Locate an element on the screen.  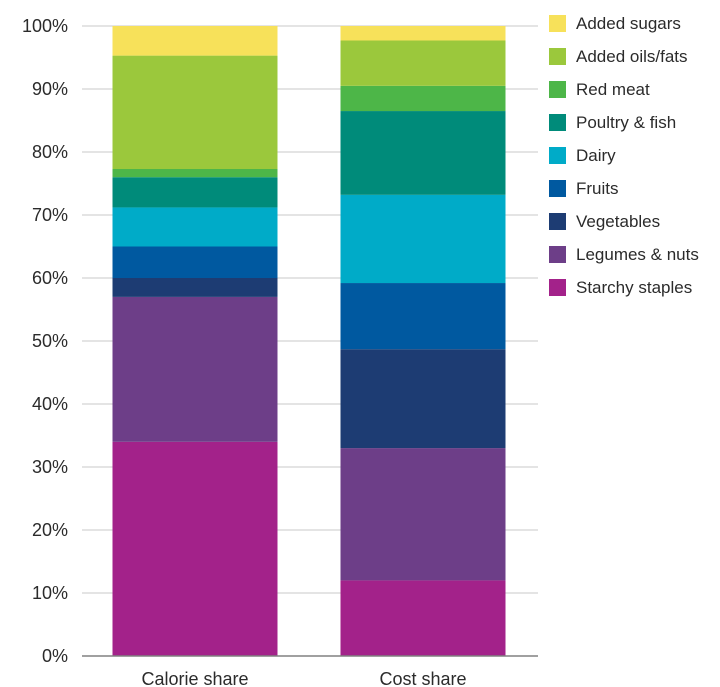
legend-item: Added oils/fats is located at coordinates (618, 56).